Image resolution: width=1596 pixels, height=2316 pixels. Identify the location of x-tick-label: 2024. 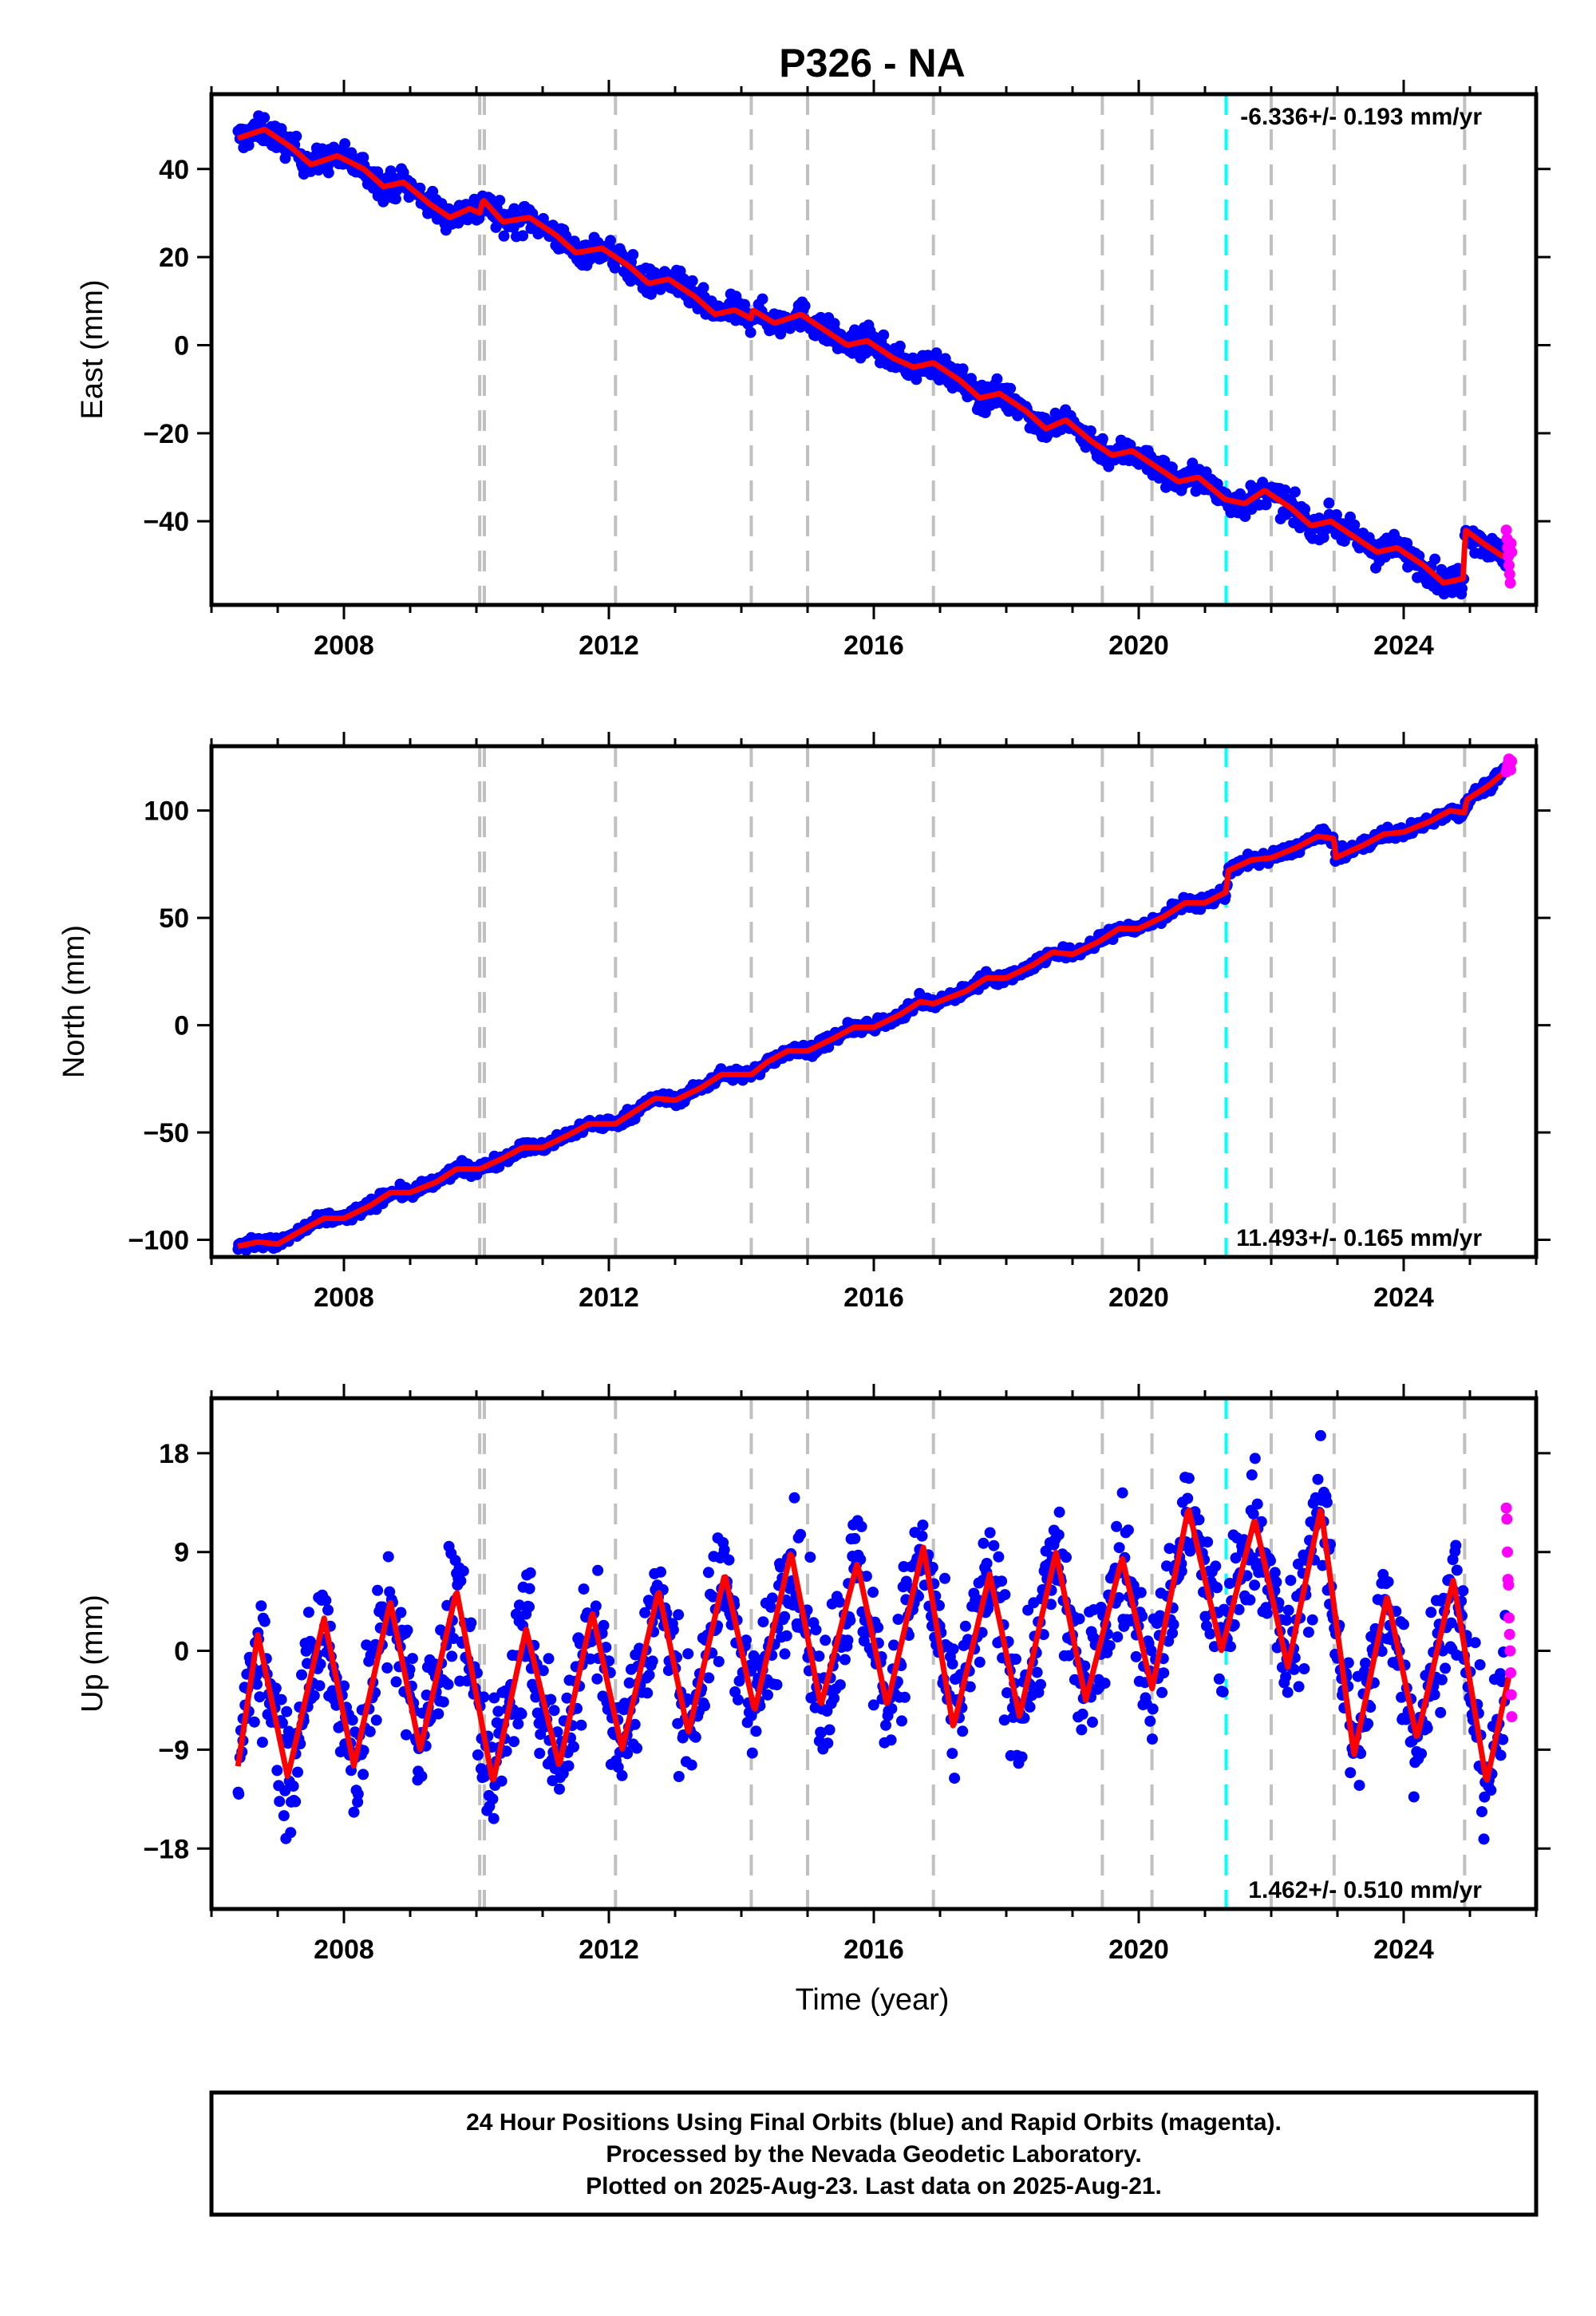
(1403, 1297).